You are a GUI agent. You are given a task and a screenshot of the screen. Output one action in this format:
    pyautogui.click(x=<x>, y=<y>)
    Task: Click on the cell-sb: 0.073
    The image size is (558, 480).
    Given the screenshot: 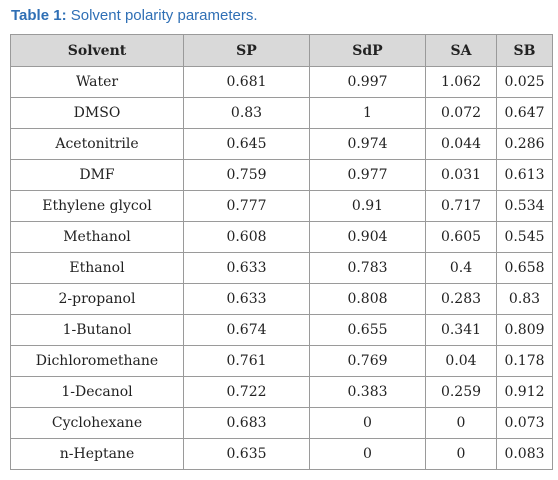 What is the action you would take?
    pyautogui.click(x=524, y=423)
    